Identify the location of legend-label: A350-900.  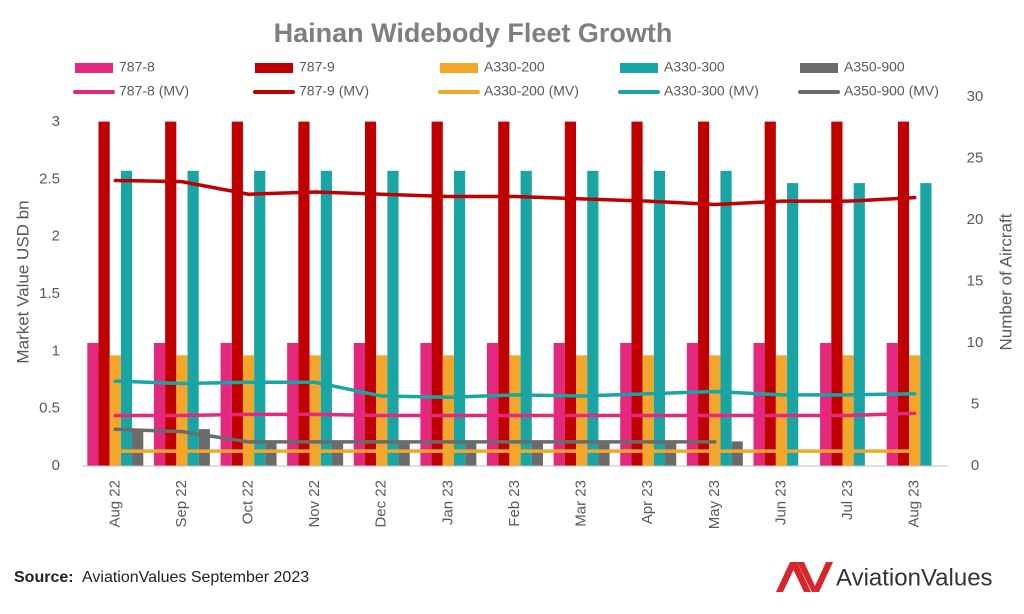
(874, 67).